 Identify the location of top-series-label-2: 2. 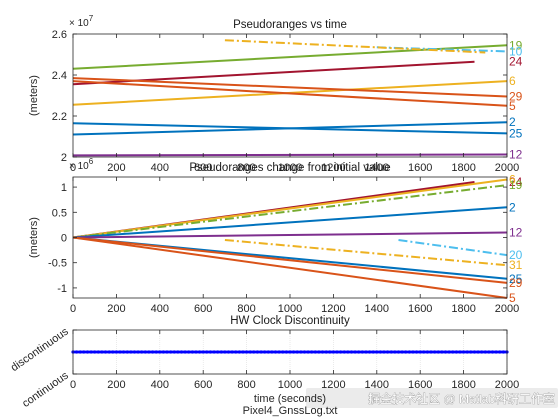
(512, 122).